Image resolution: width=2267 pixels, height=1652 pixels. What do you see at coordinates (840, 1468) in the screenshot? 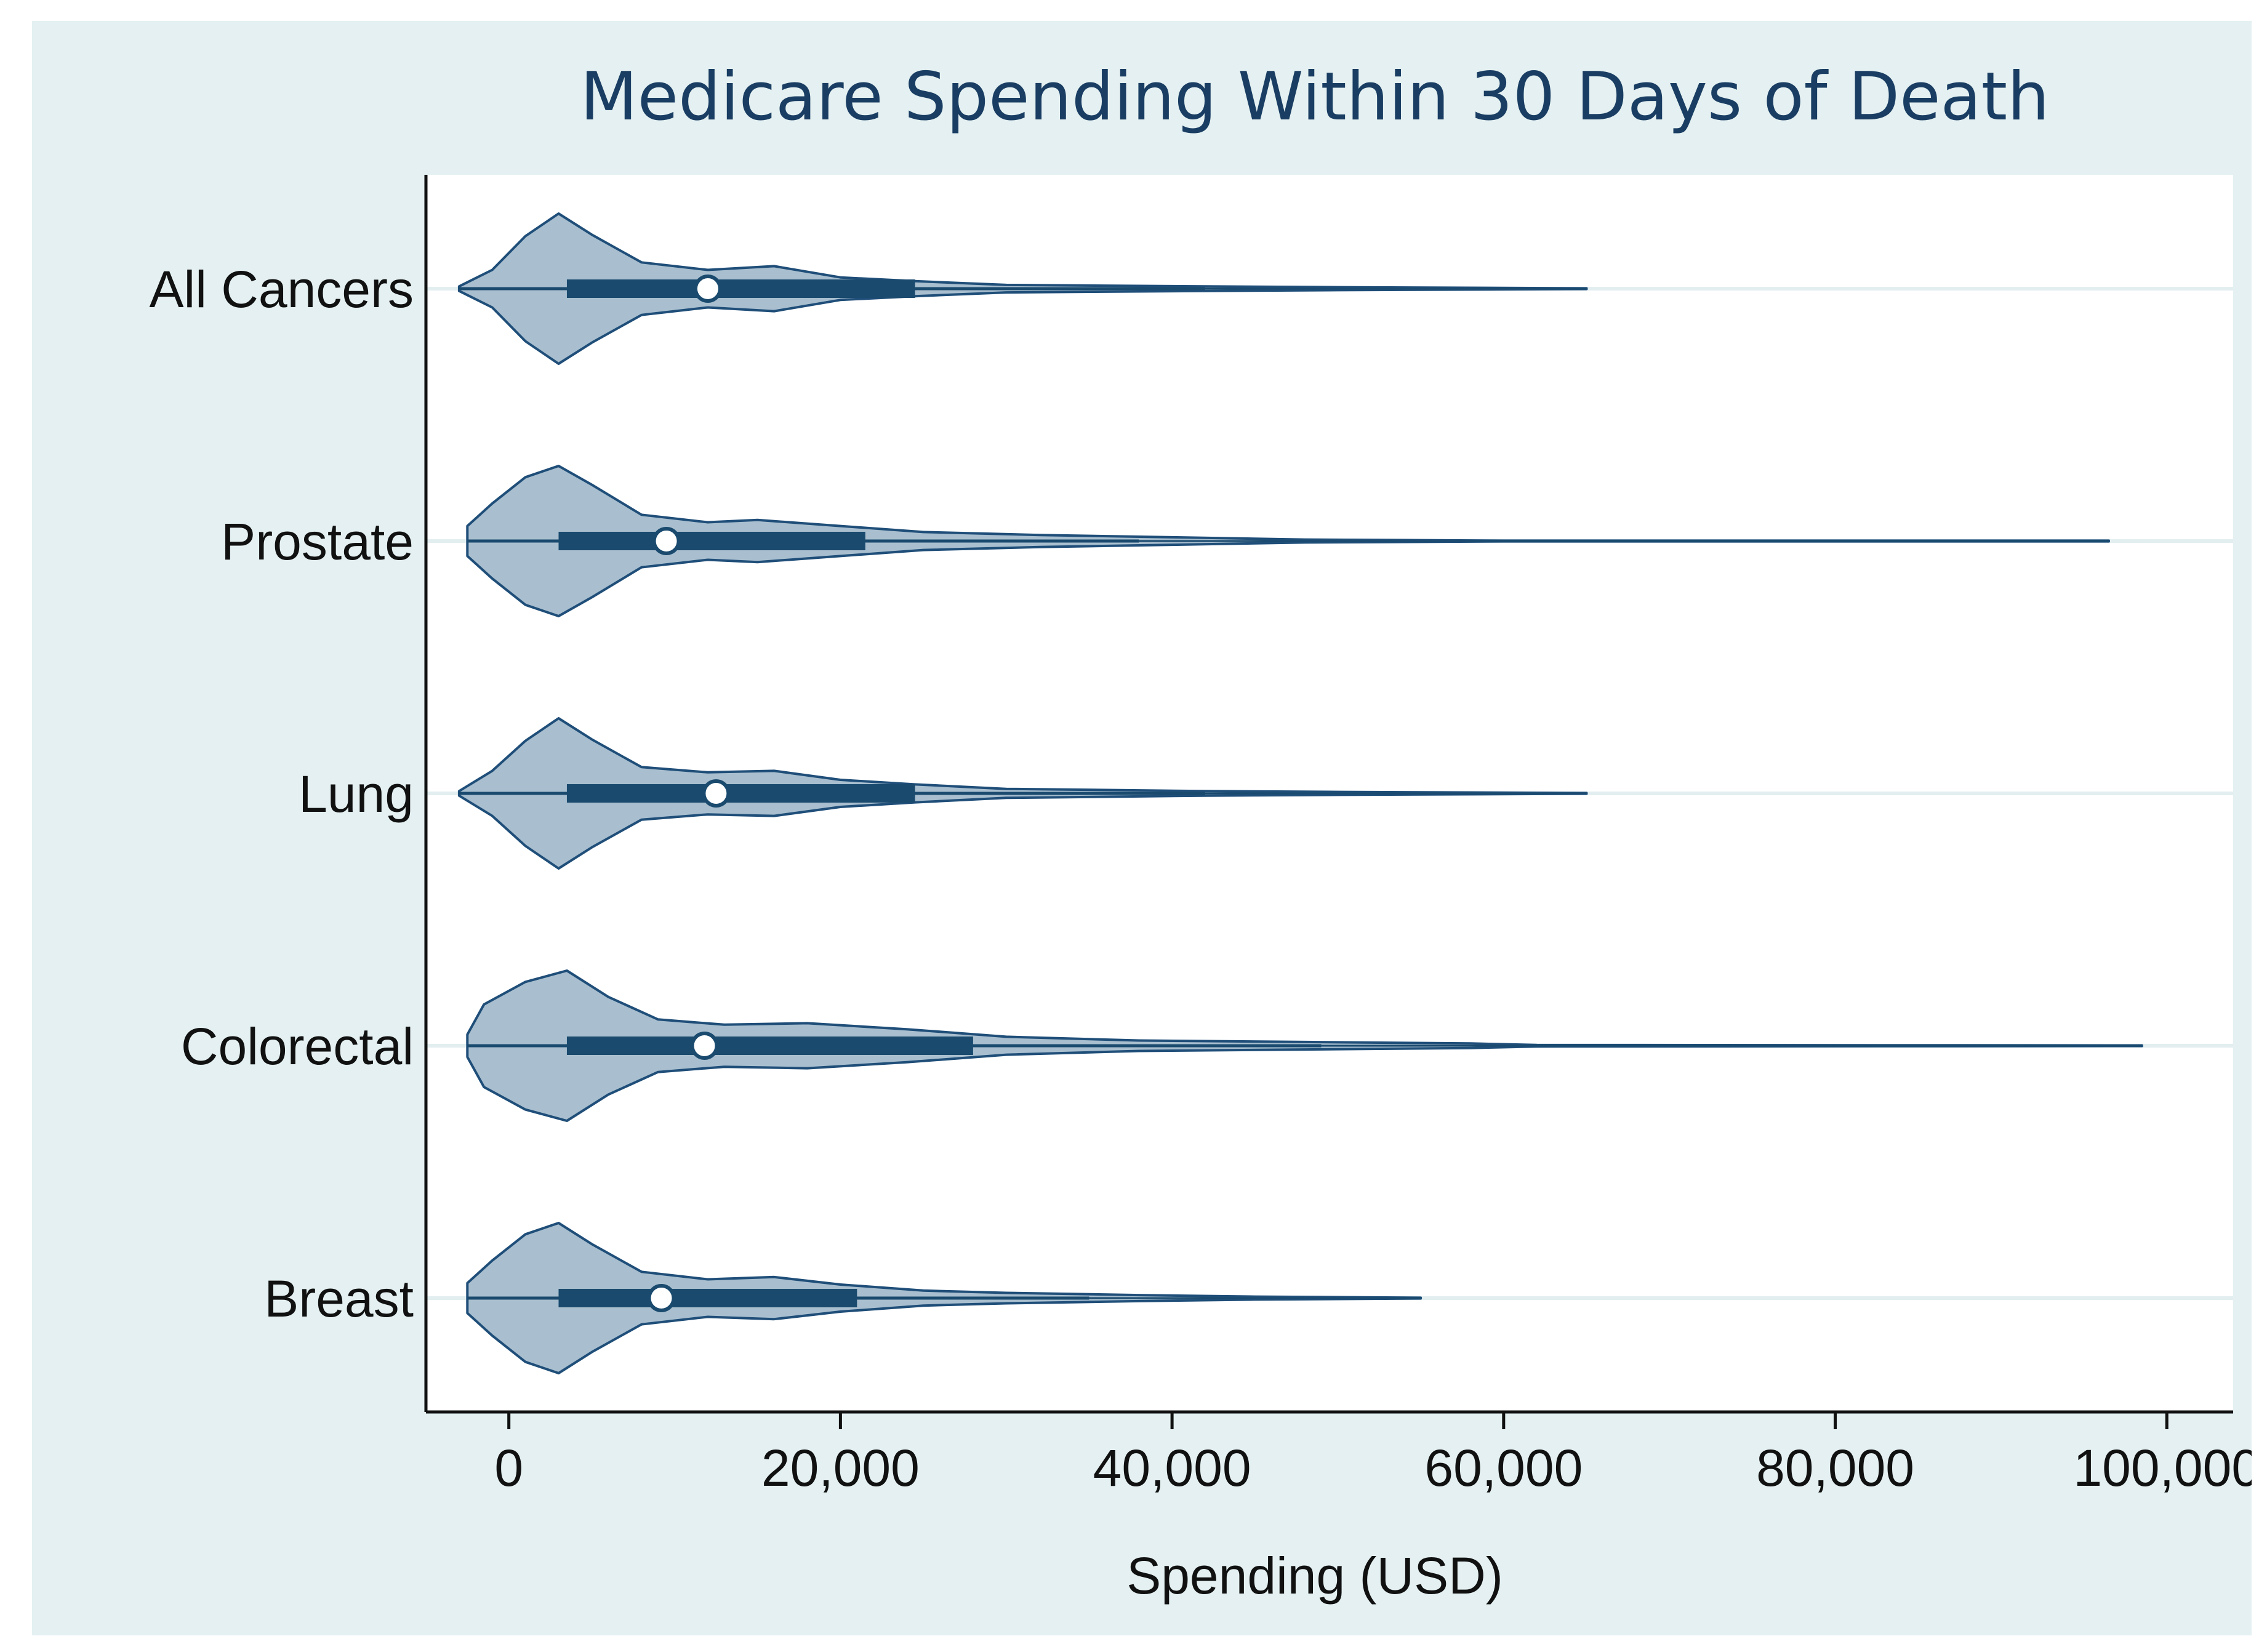
I see `x-tick-label: 20,000` at bounding box center [840, 1468].